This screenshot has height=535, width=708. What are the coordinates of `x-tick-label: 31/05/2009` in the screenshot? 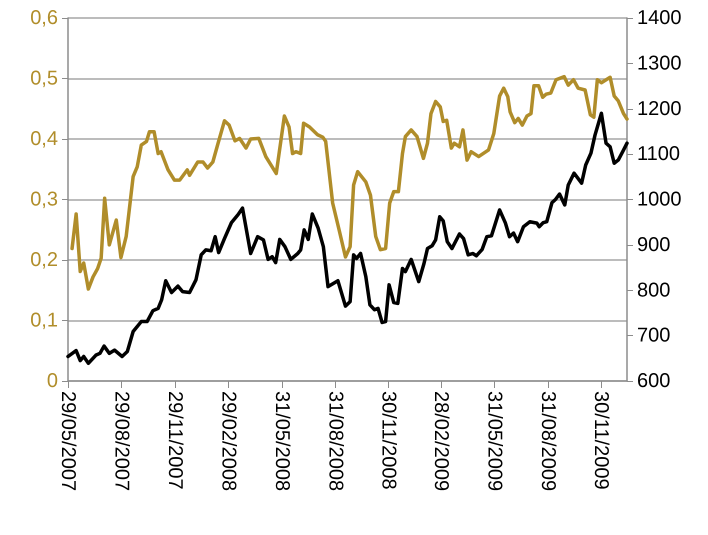 It's located at (494, 441).